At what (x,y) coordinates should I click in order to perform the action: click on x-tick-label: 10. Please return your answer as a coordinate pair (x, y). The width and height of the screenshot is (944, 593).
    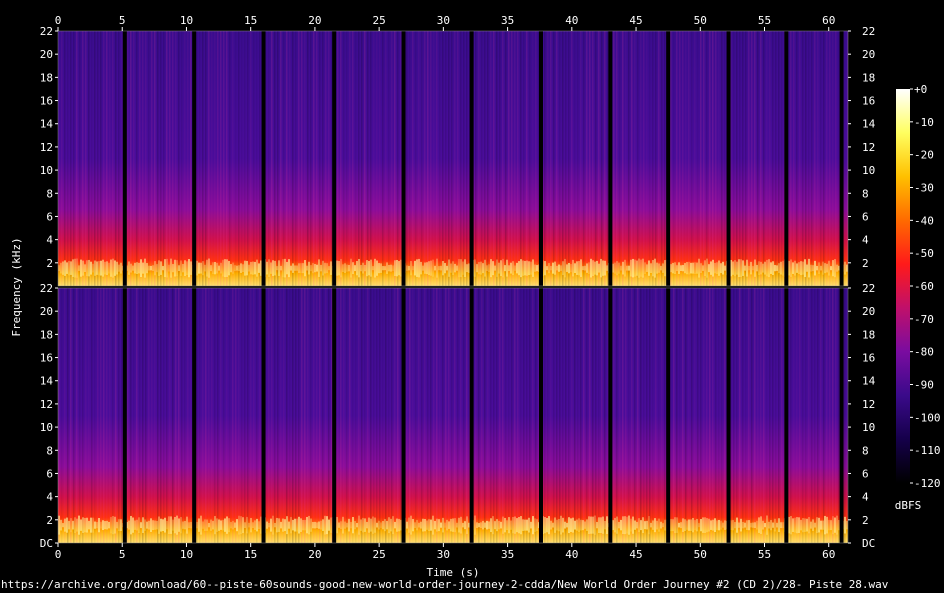
    Looking at the image, I should click on (186, 20).